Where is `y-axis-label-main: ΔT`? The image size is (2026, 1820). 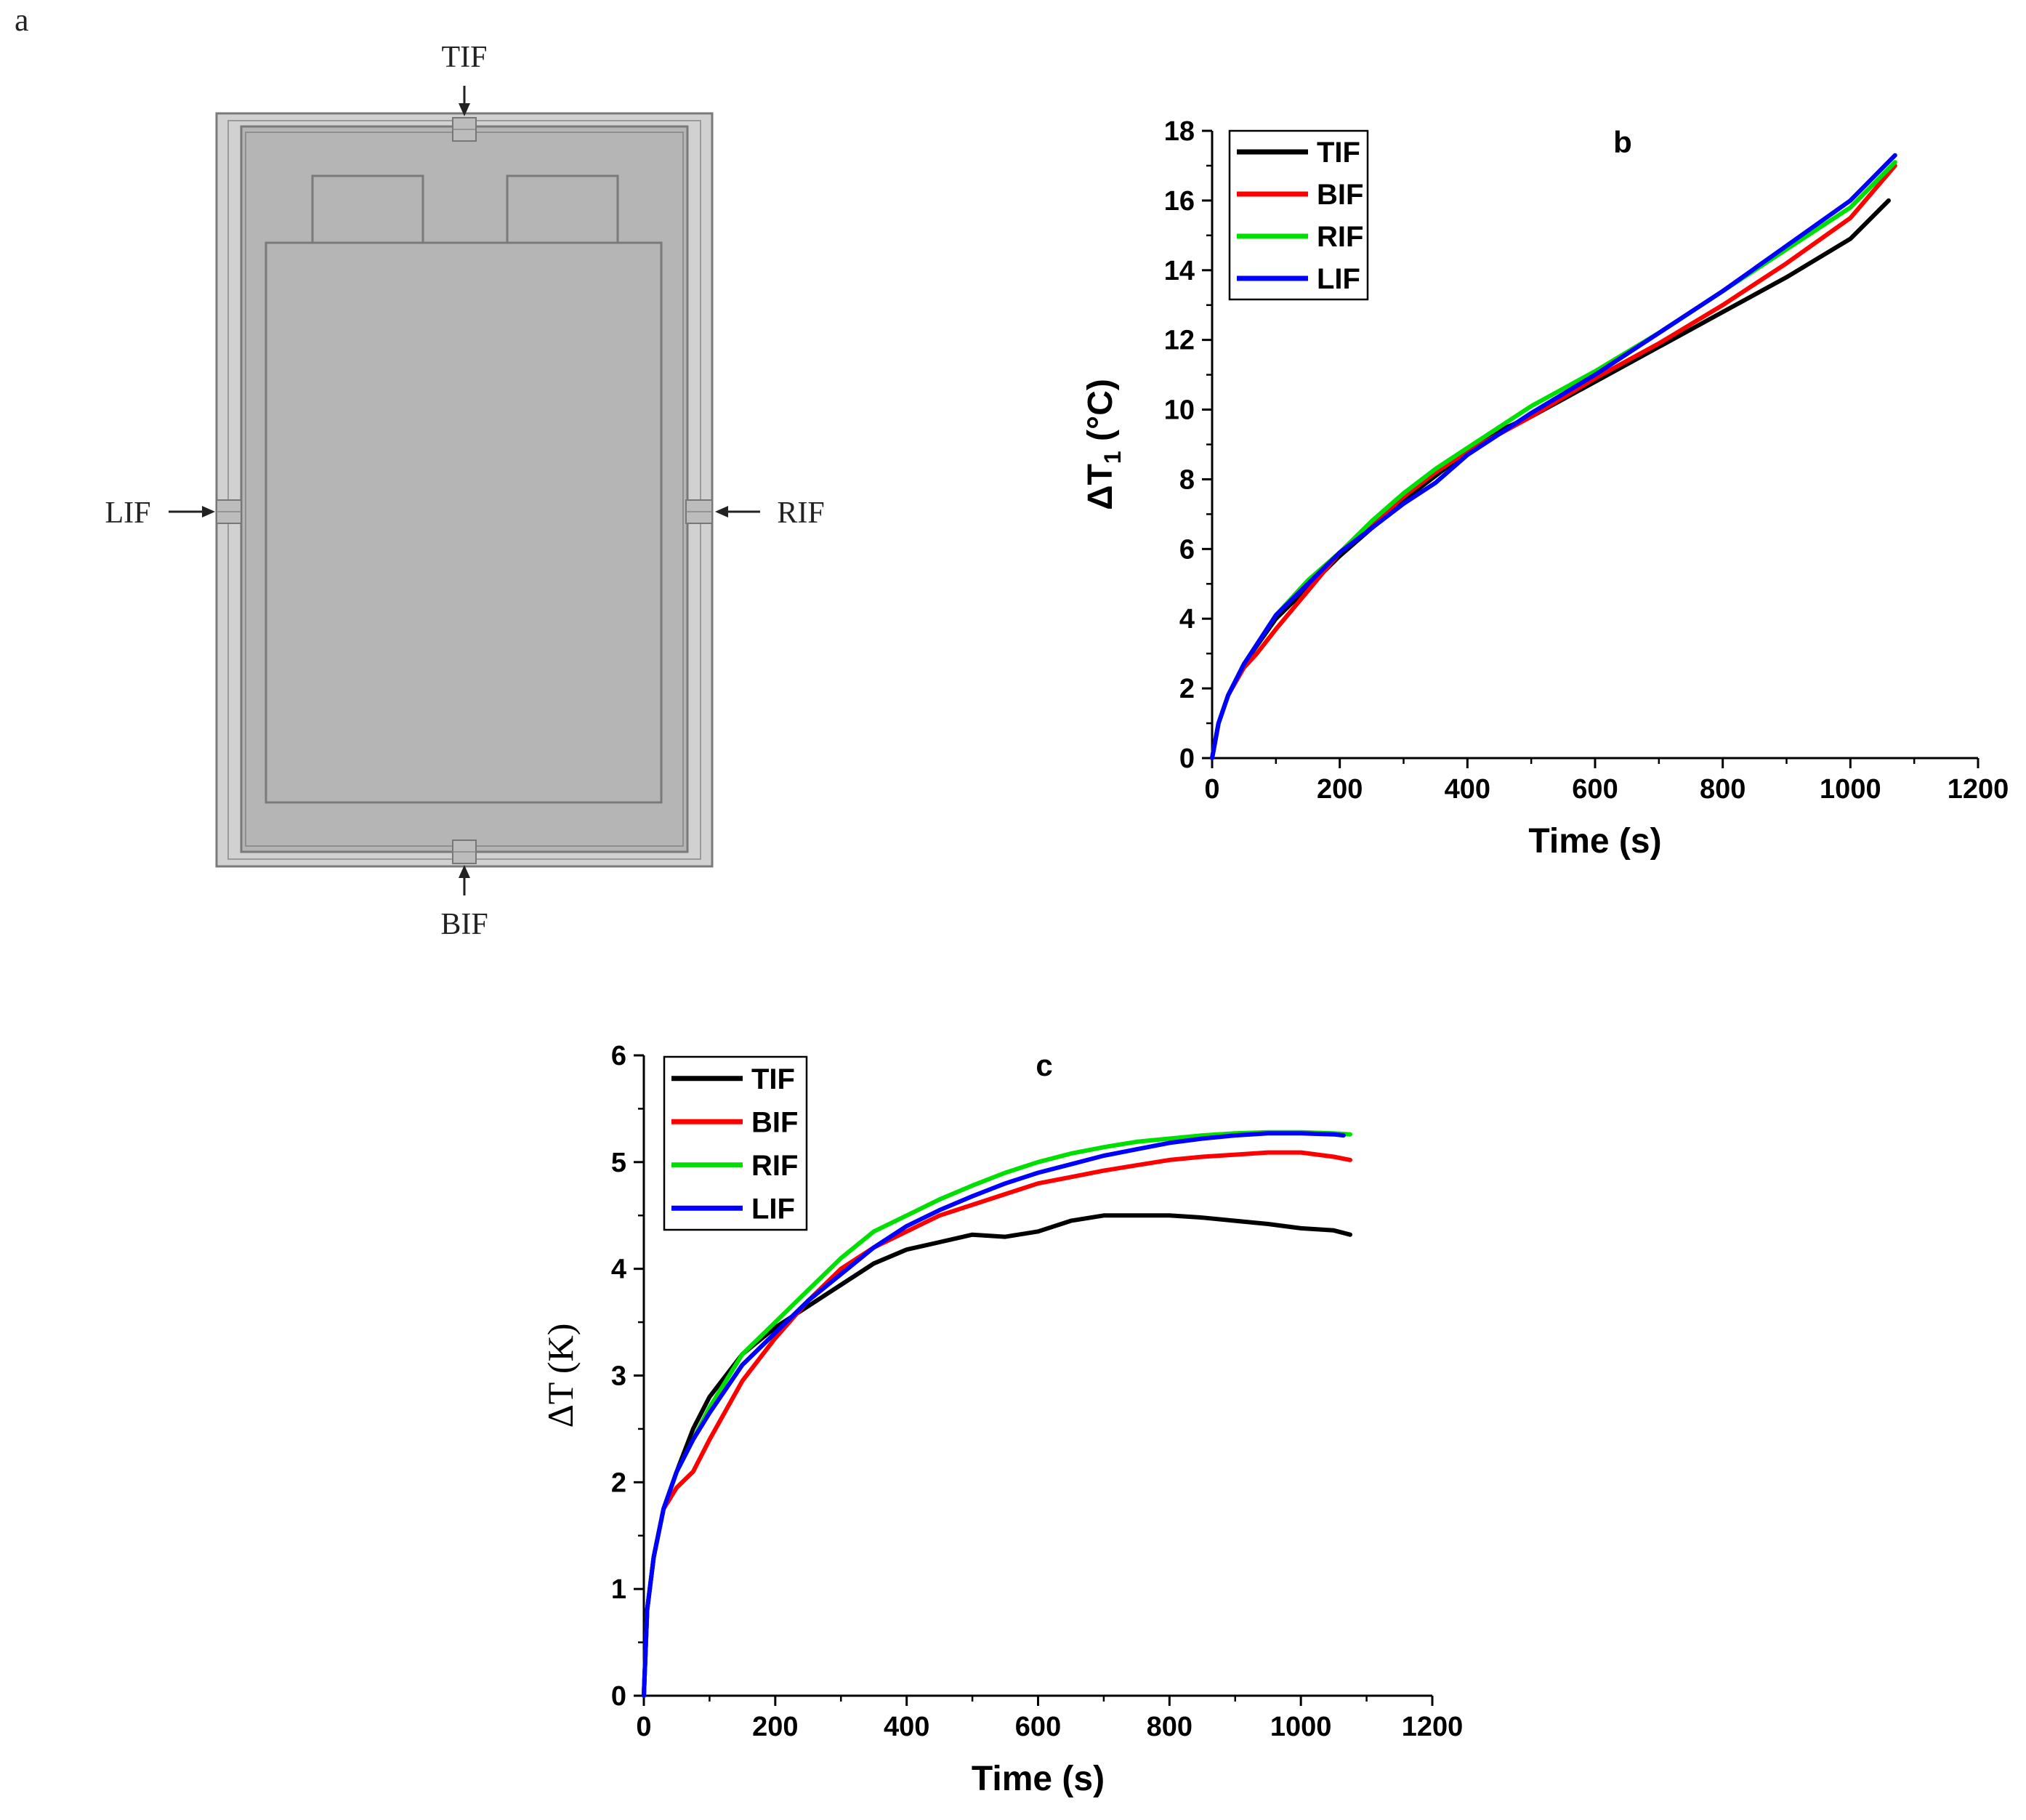 y-axis-label-main: ΔT is located at coordinates (1100, 487).